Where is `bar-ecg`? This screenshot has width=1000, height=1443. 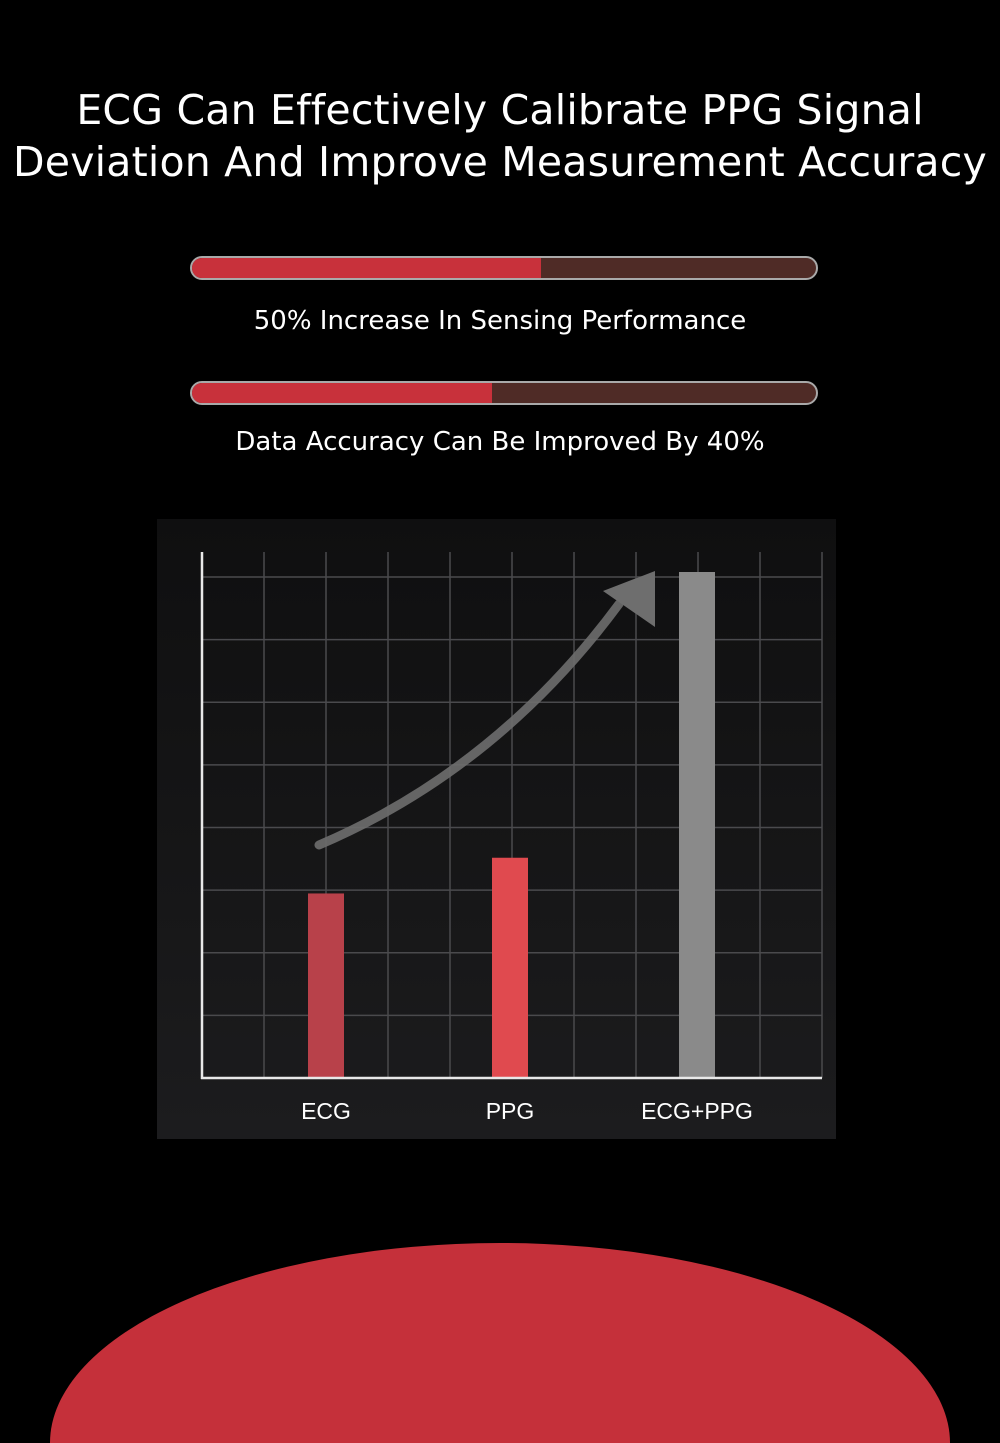 bar-ecg is located at coordinates (326, 985).